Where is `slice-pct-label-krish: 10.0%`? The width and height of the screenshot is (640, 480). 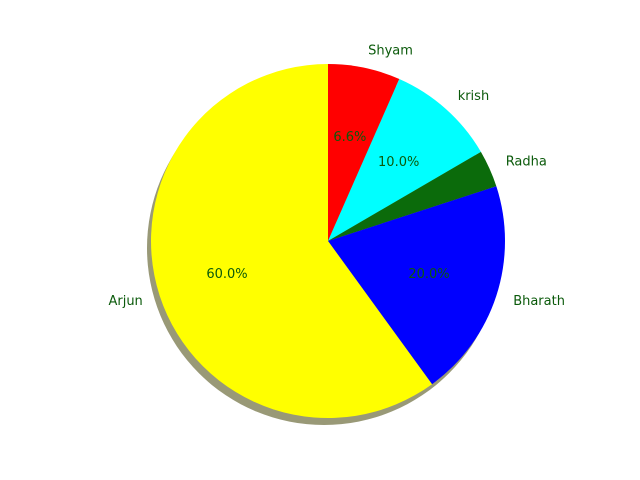 slice-pct-label-krish: 10.0% is located at coordinates (398, 162).